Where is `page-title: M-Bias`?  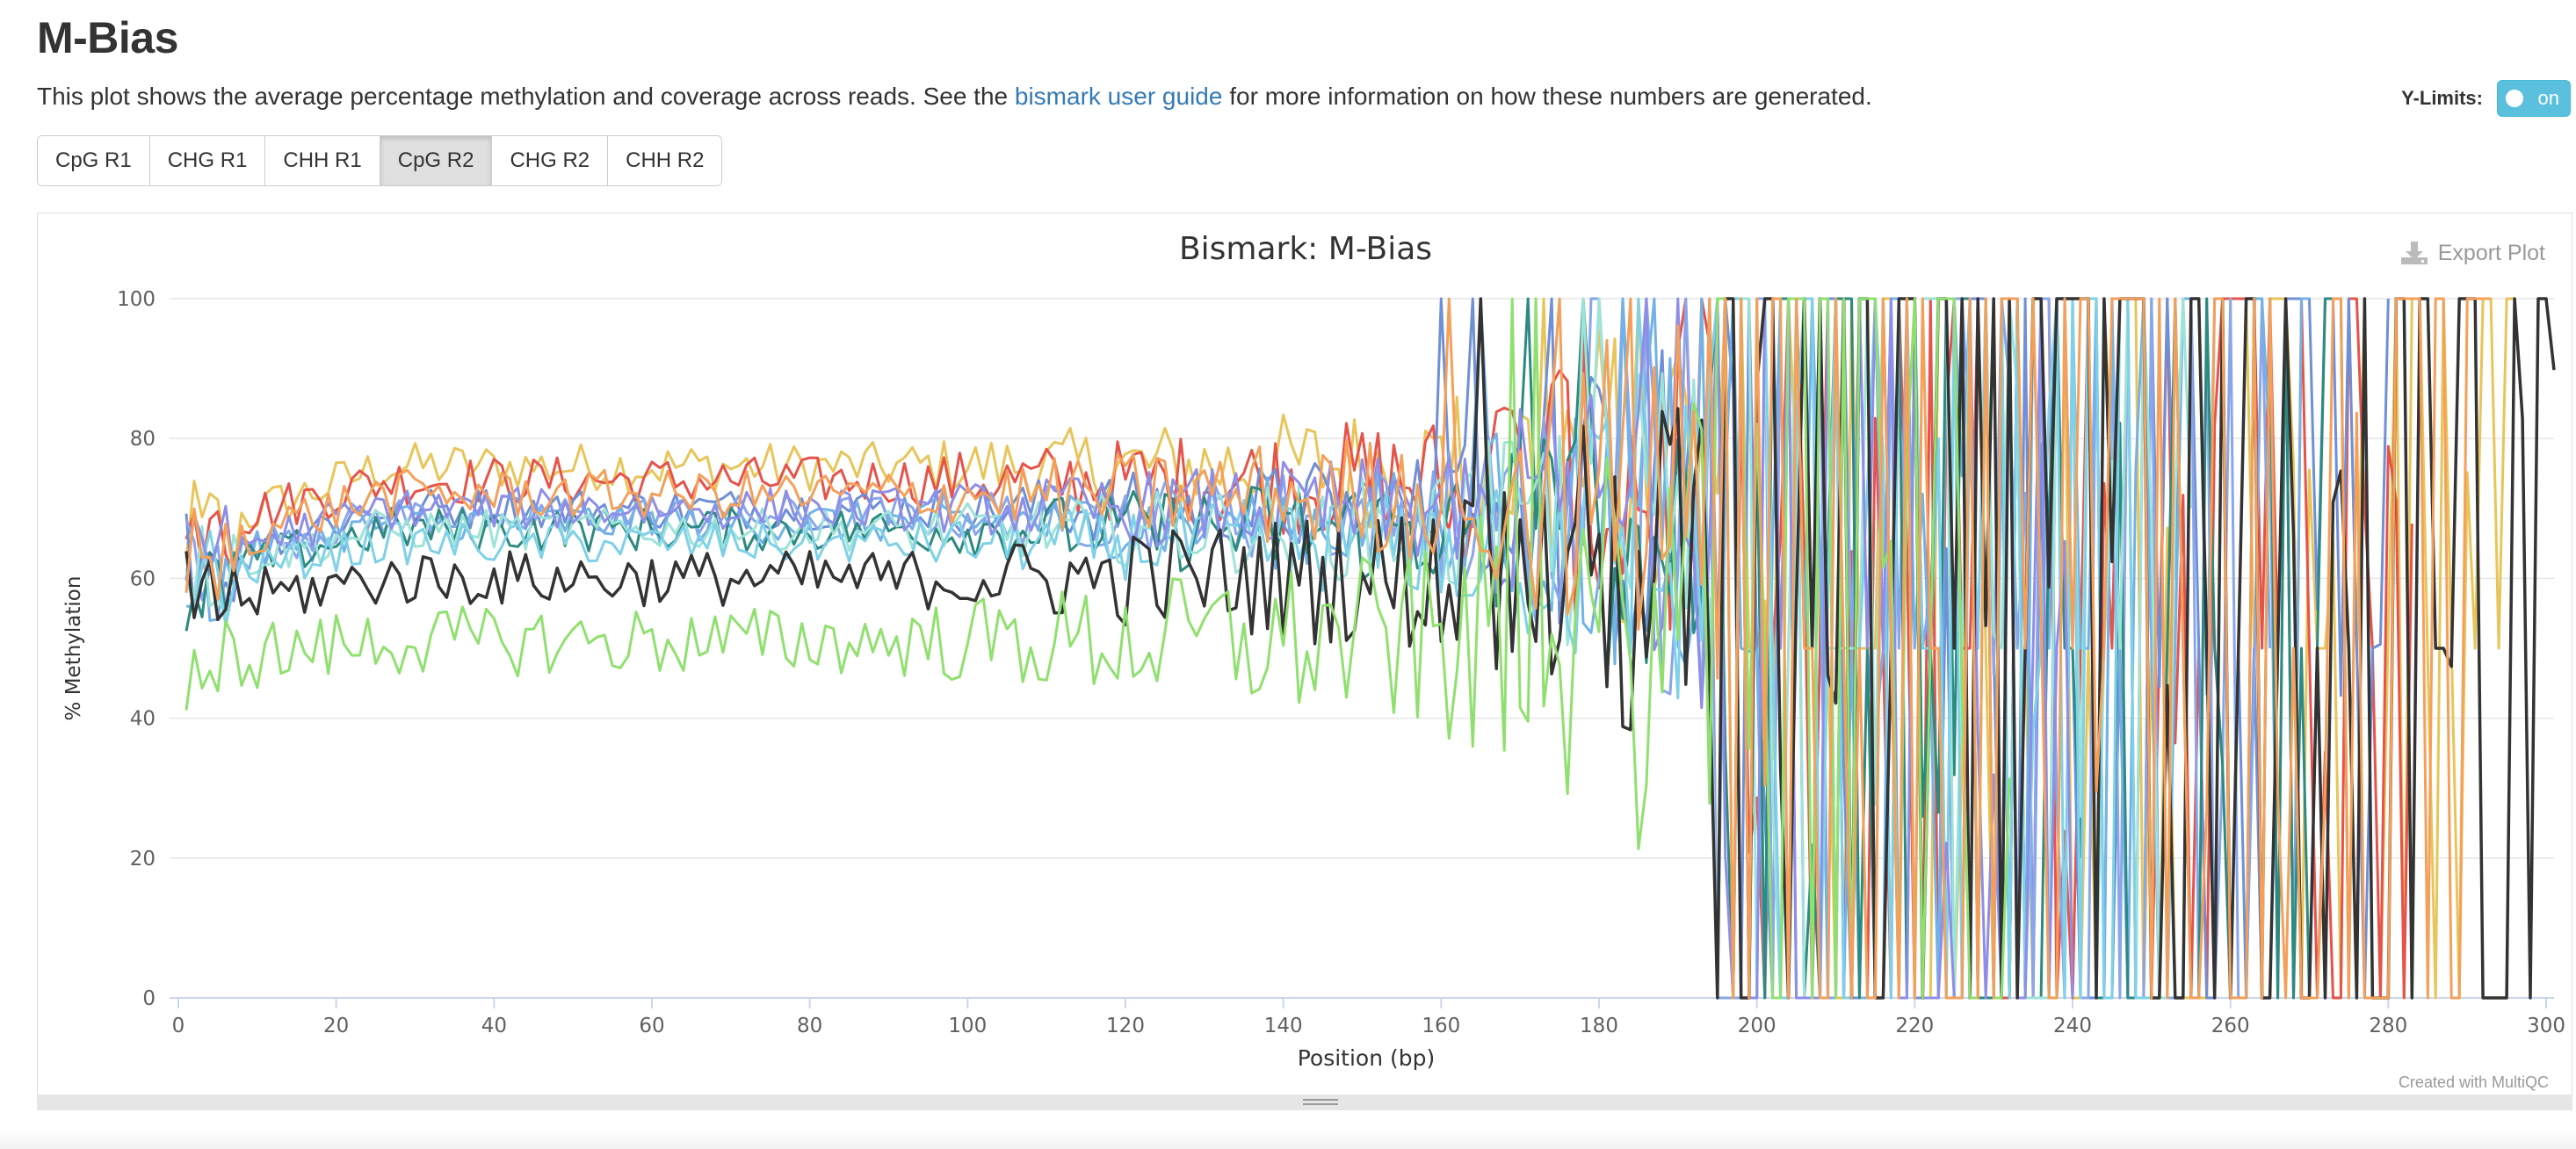 page-title: M-Bias is located at coordinates (107, 37).